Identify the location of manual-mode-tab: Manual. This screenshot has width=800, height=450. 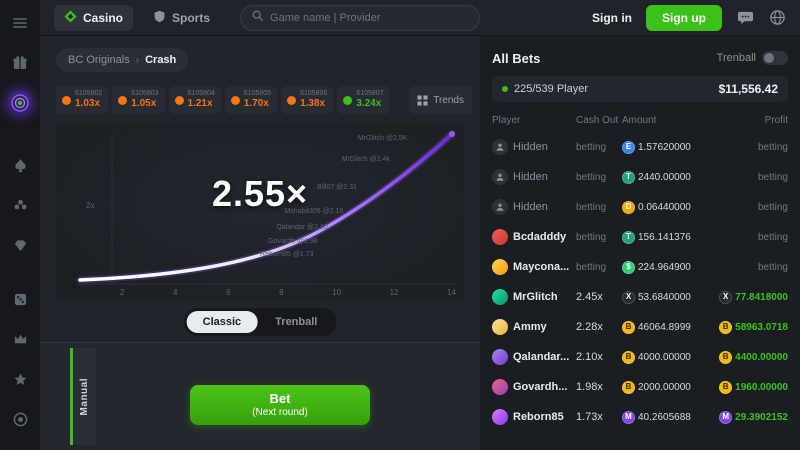
(83, 396).